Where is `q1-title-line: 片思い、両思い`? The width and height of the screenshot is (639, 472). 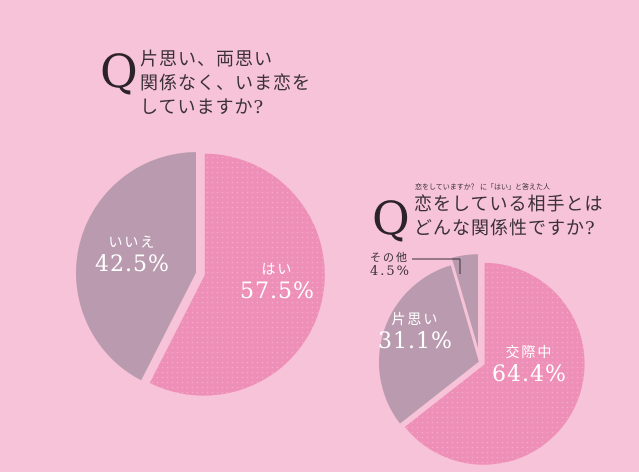 q1-title-line: 片思い、両思い is located at coordinates (206, 59).